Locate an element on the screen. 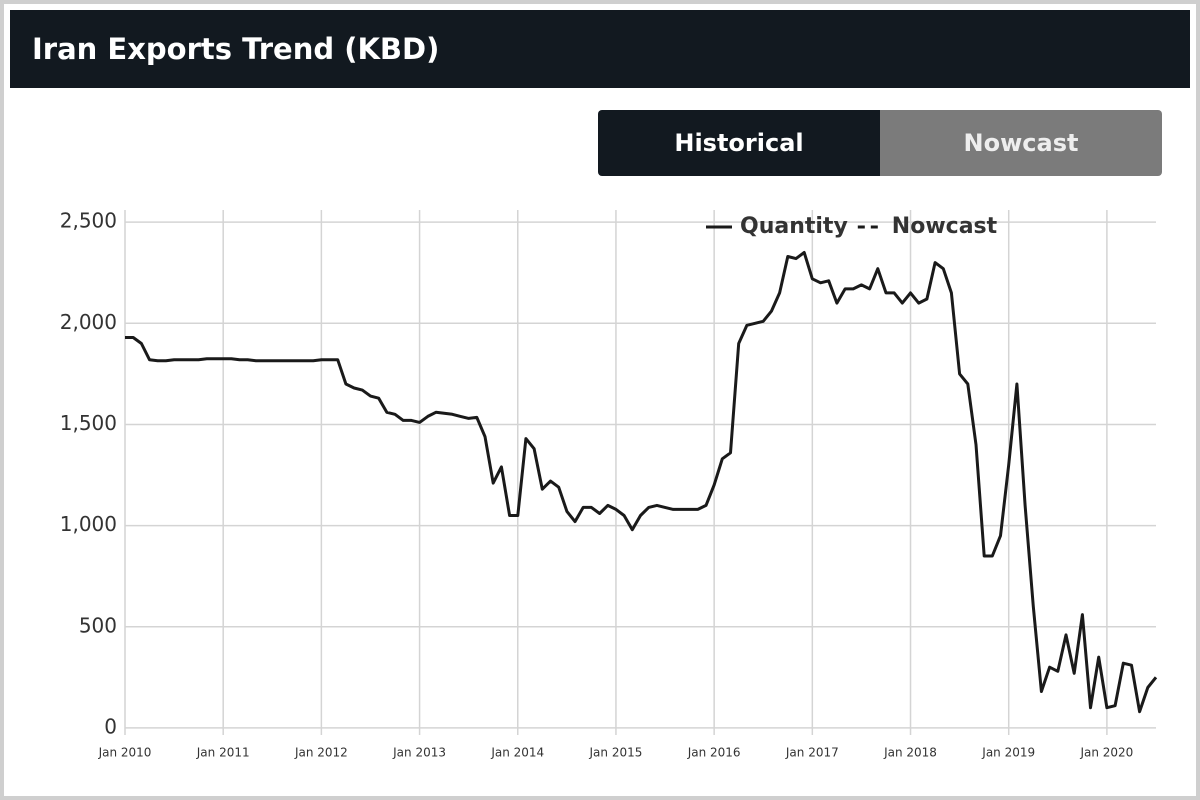 This screenshot has width=1200, height=800. x-tick-label: Jan 2011 is located at coordinates (223, 753).